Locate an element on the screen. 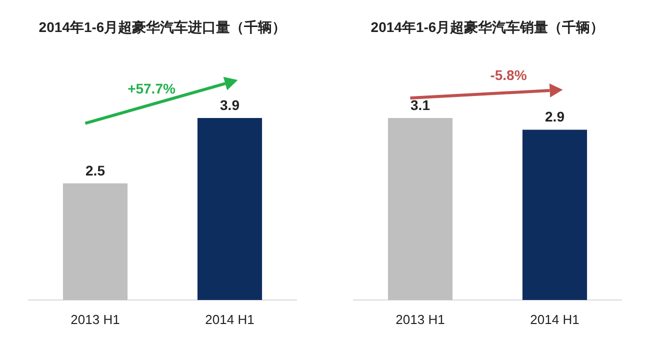 Image resolution: width=650 pixels, height=341 pixels. chart-title: 2014年1-6月超豪华汽车销量（千辆） is located at coordinates (487, 27).